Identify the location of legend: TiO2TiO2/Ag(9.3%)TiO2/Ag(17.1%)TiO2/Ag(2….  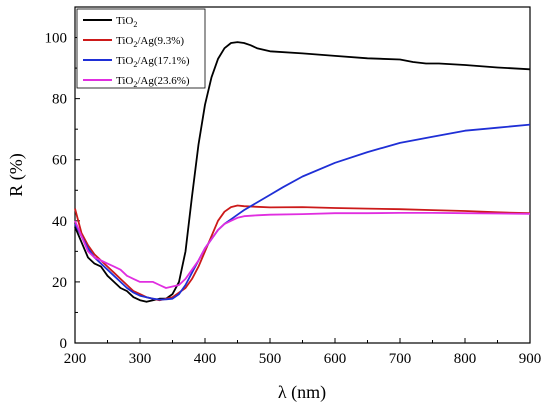
(141, 48).